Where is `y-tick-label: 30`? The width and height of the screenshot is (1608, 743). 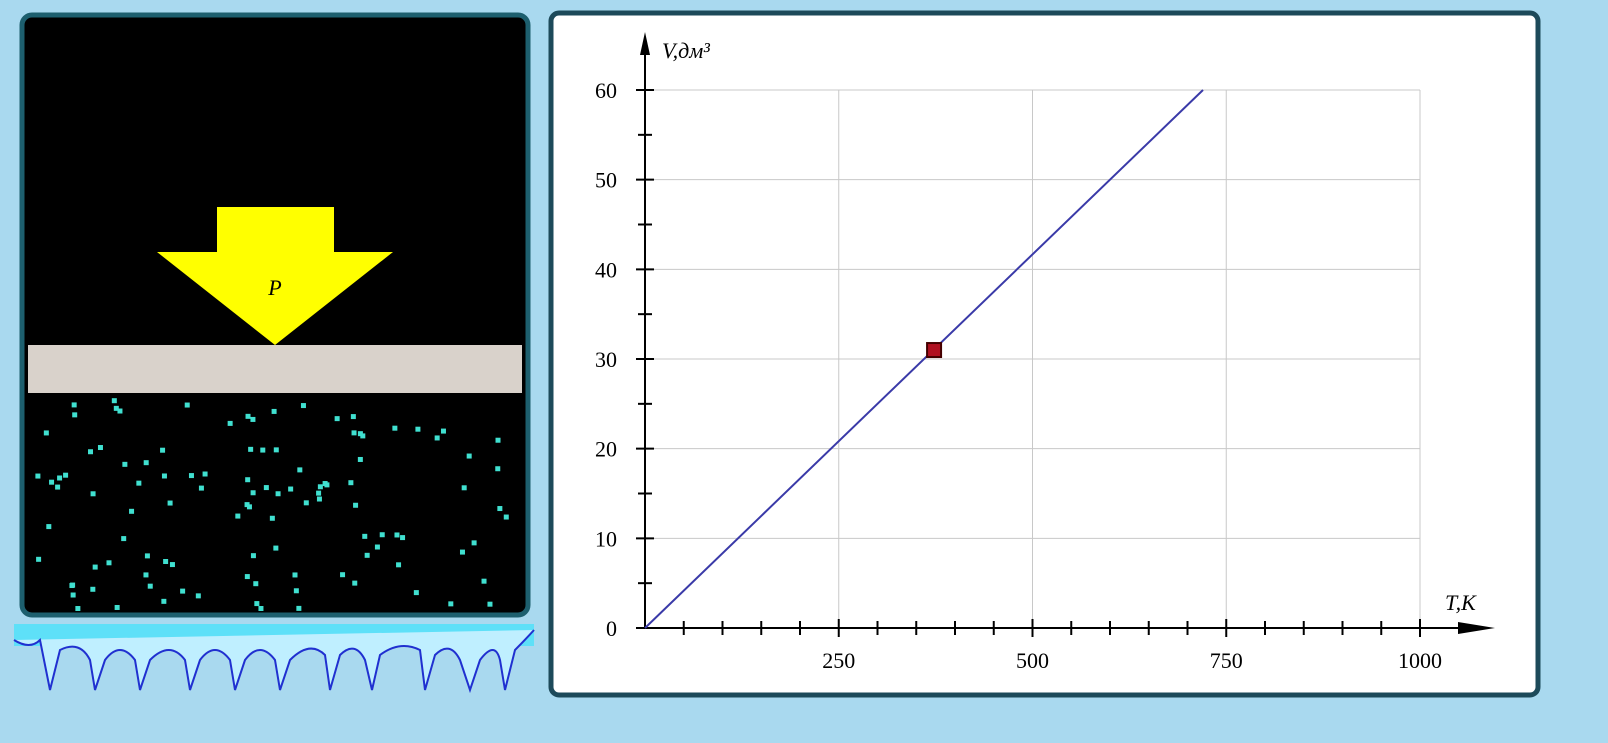
y-tick-label: 30 is located at coordinates (606, 359).